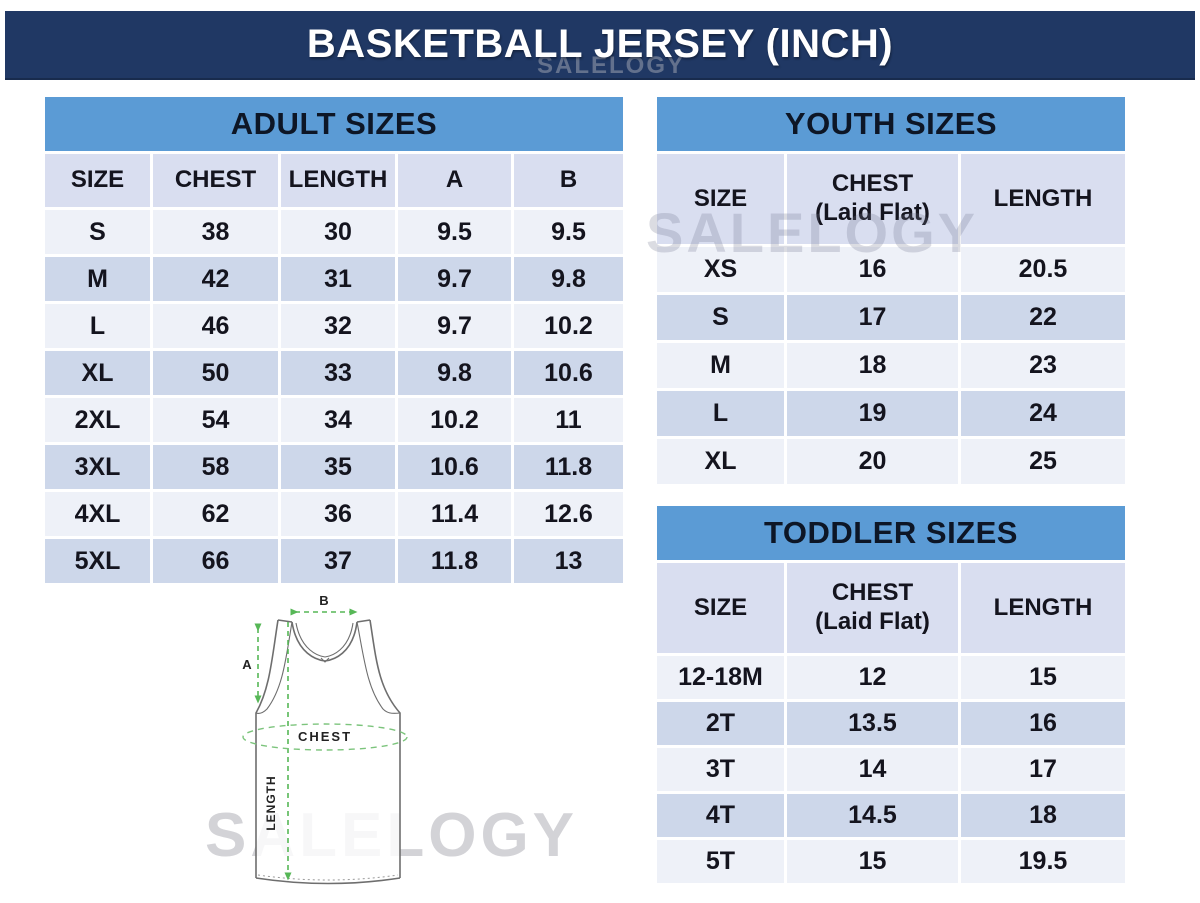 The height and width of the screenshot is (903, 1200). Describe the element at coordinates (97, 514) in the screenshot. I see `data-cell: 4XL` at that location.